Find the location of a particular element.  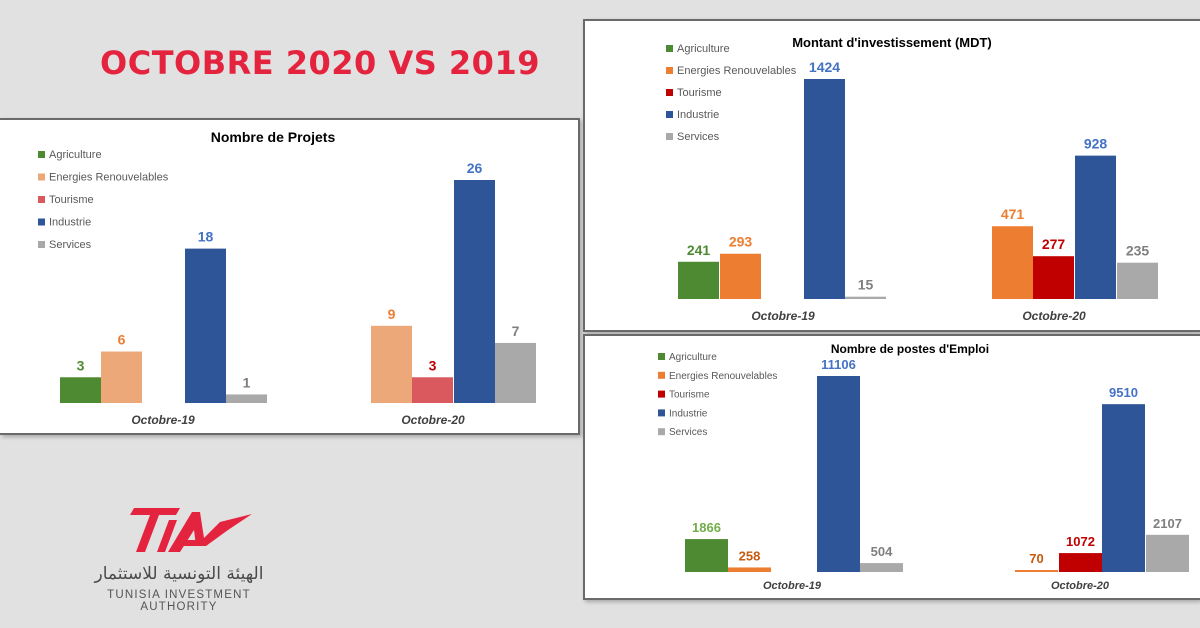

data-label-agriculture-octobre-19: 3 is located at coordinates (81, 365).